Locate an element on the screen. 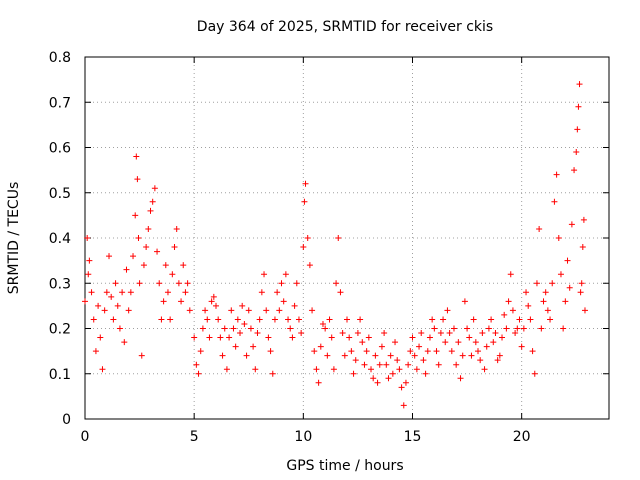 Image resolution: width=640 pixels, height=480 pixels. y-tick-label: 0.5 is located at coordinates (60, 194).